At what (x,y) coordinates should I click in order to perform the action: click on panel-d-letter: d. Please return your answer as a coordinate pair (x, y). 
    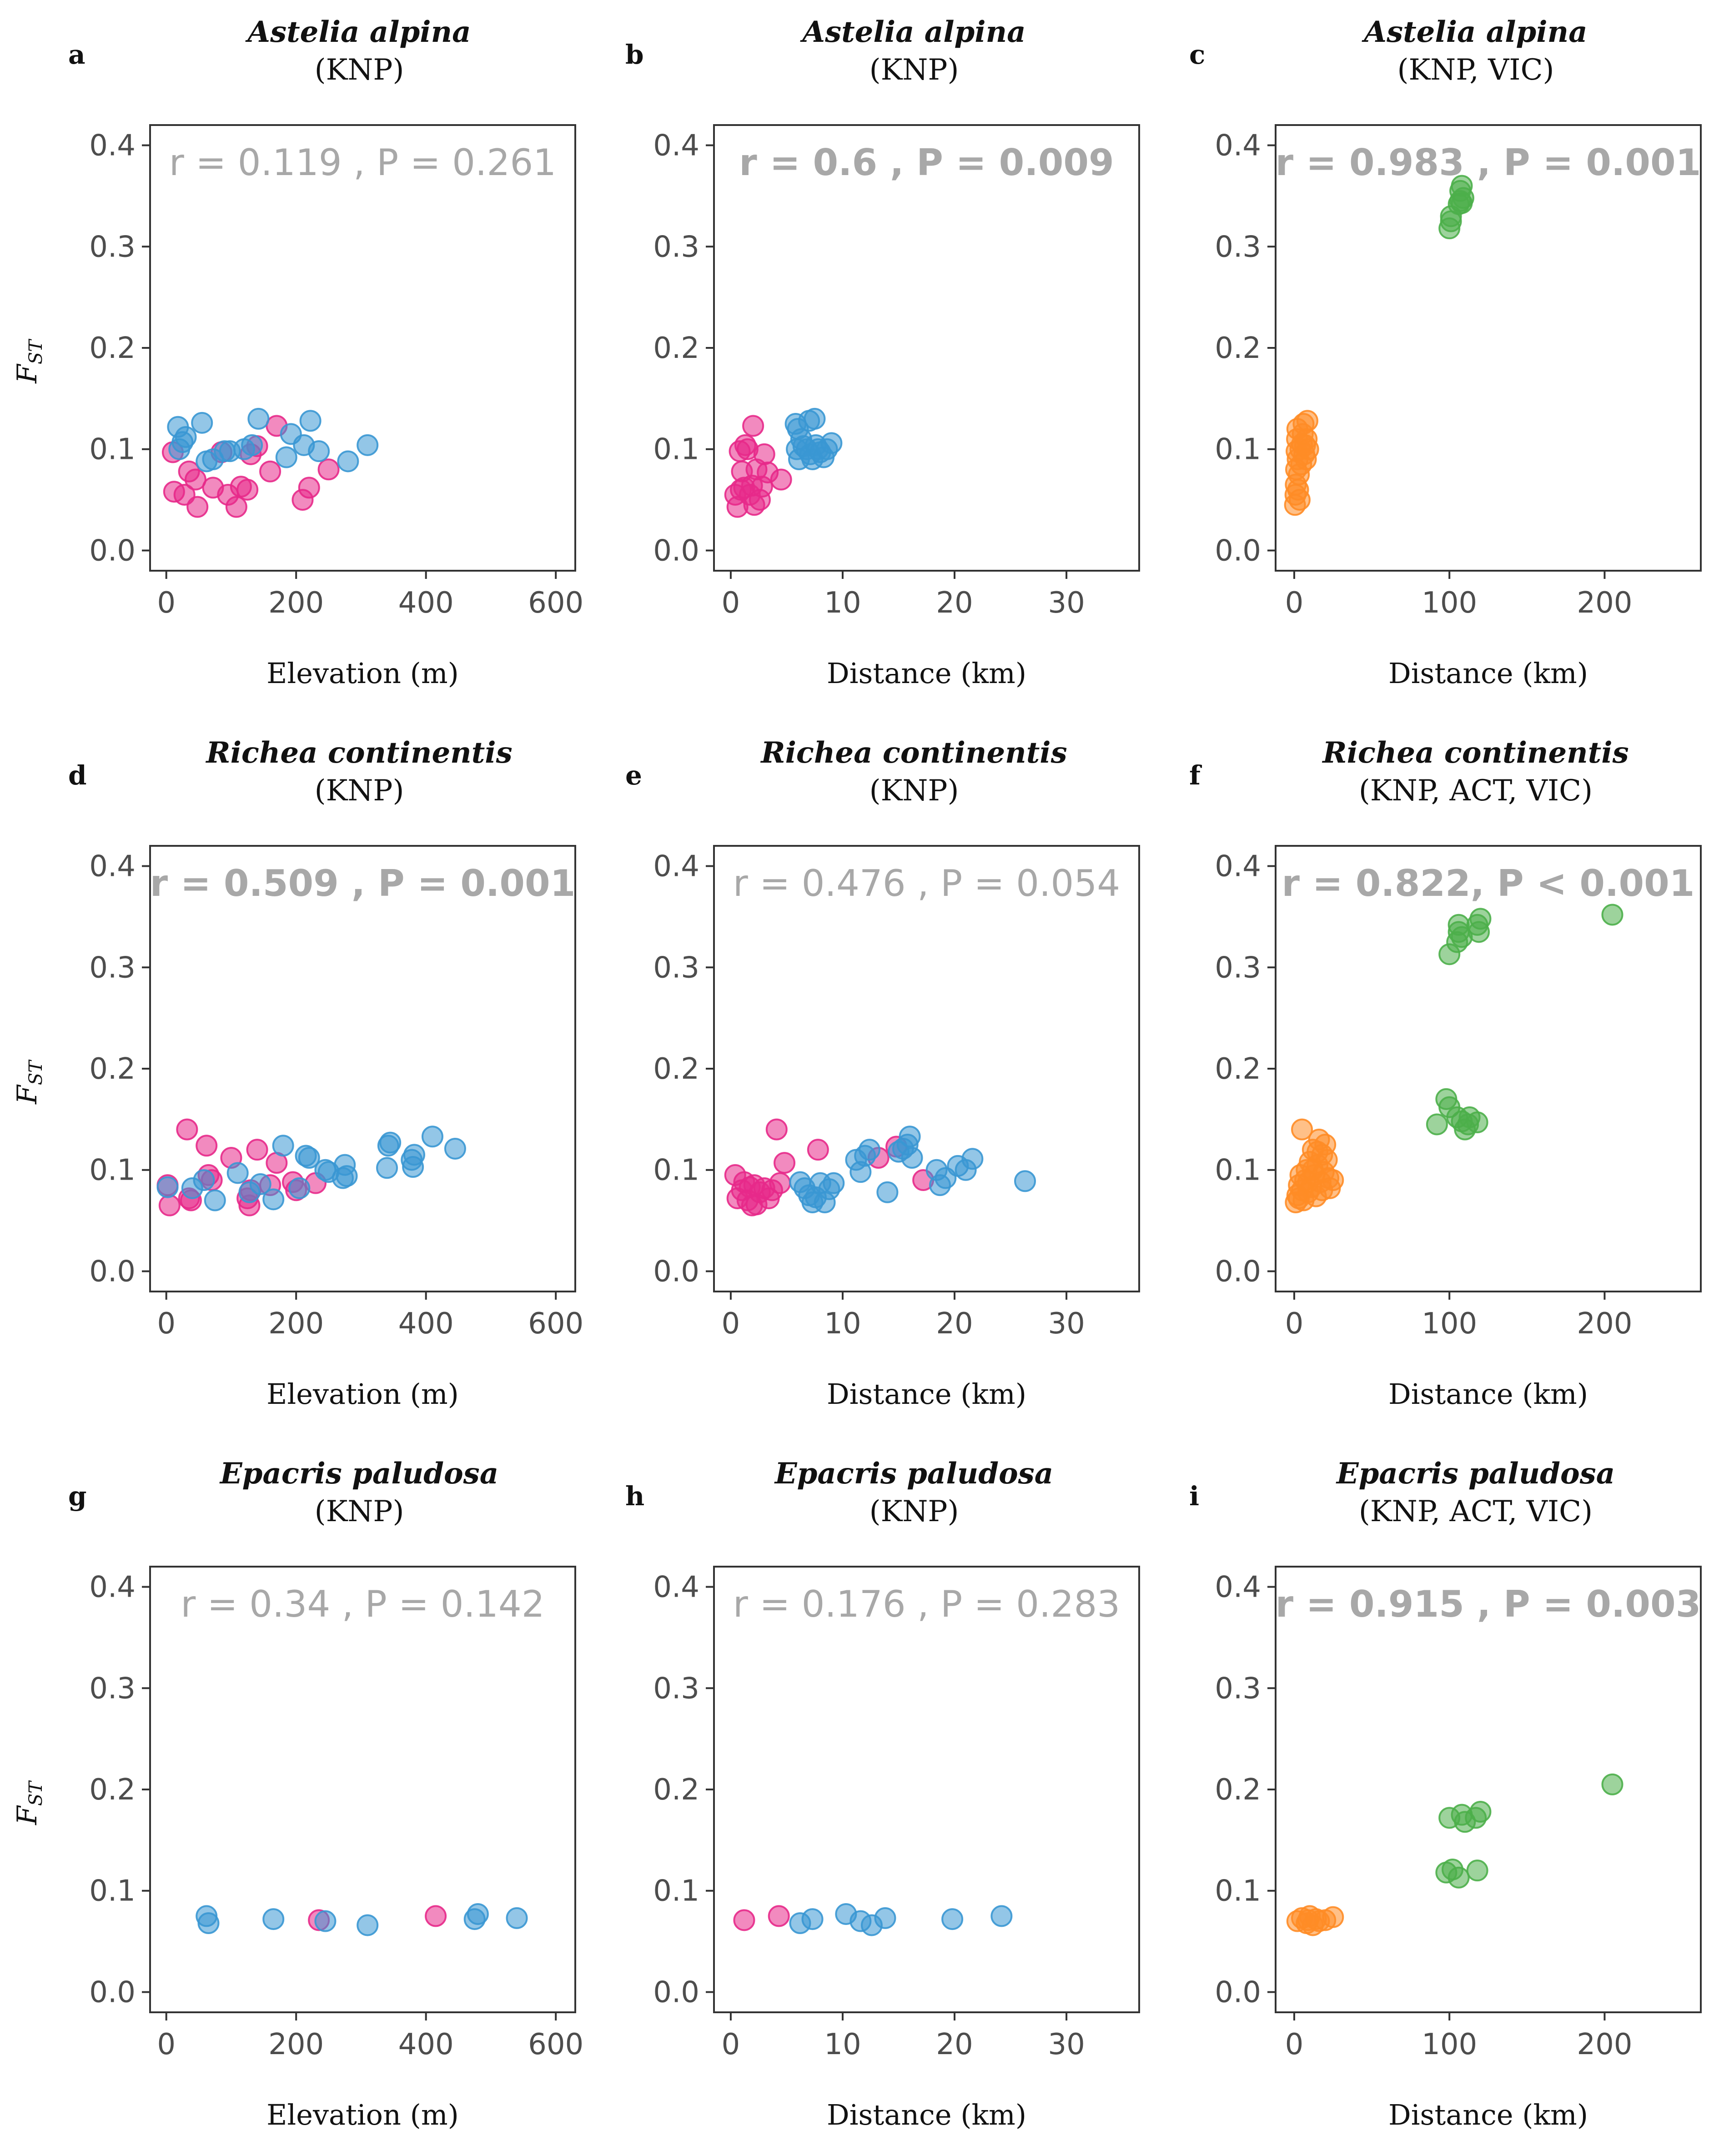
    Looking at the image, I should click on (77, 775).